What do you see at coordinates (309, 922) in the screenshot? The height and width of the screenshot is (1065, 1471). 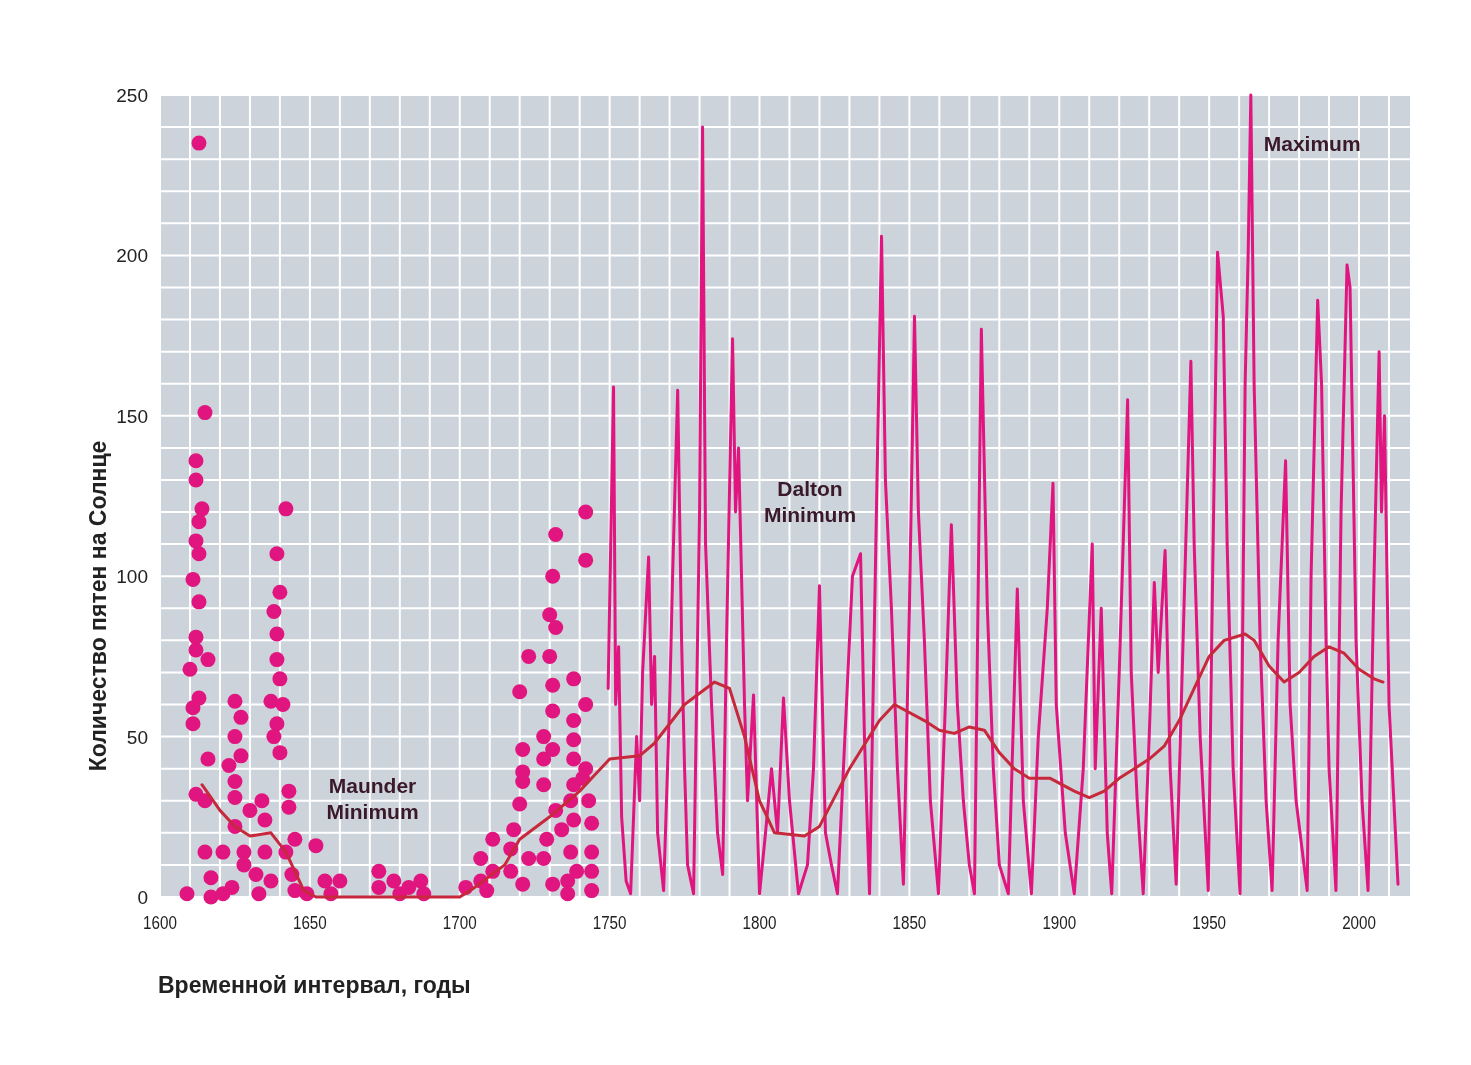 I see `x-tick-label: 1650` at bounding box center [309, 922].